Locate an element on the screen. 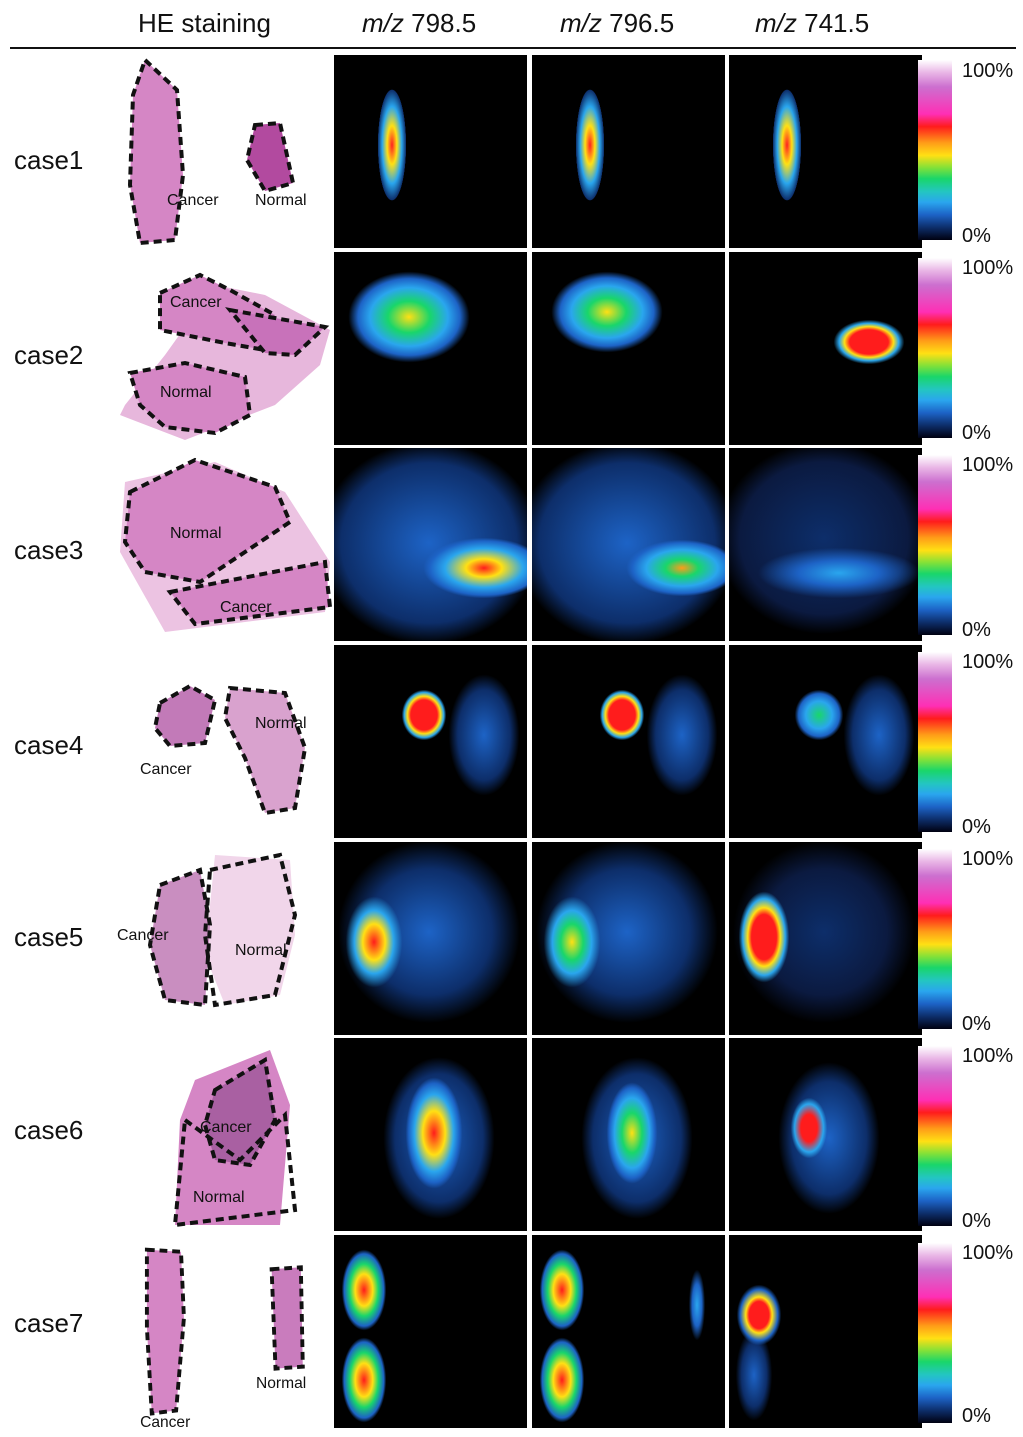 This screenshot has height=1437, width=1023. colorbar-case4 is located at coordinates (935, 742).